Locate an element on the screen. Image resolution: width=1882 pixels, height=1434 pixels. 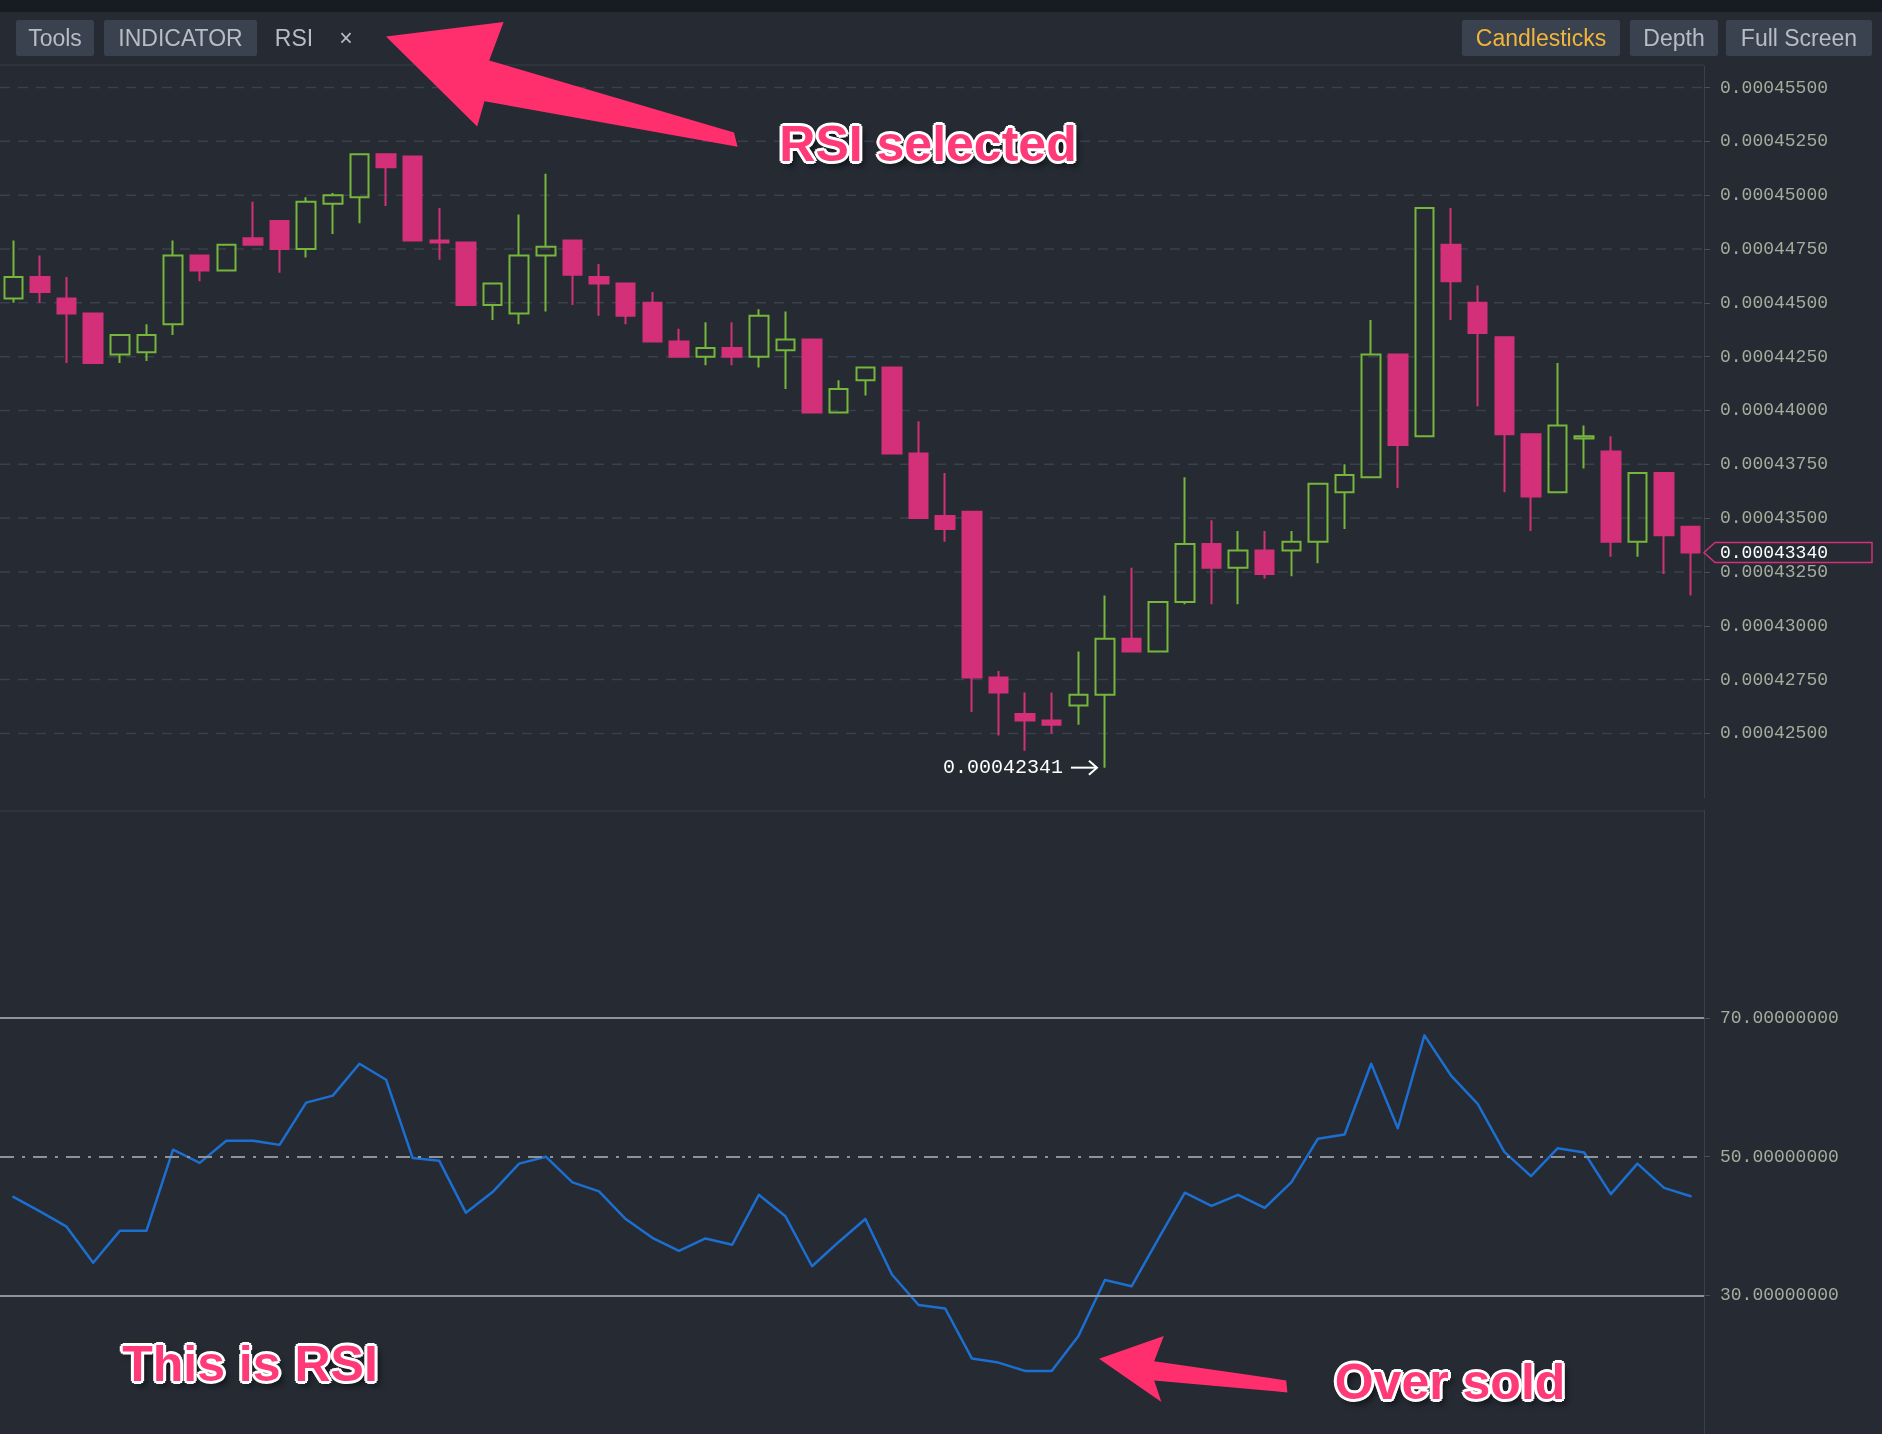
y-tick-label: 50.00000000 is located at coordinates (1779, 1156).